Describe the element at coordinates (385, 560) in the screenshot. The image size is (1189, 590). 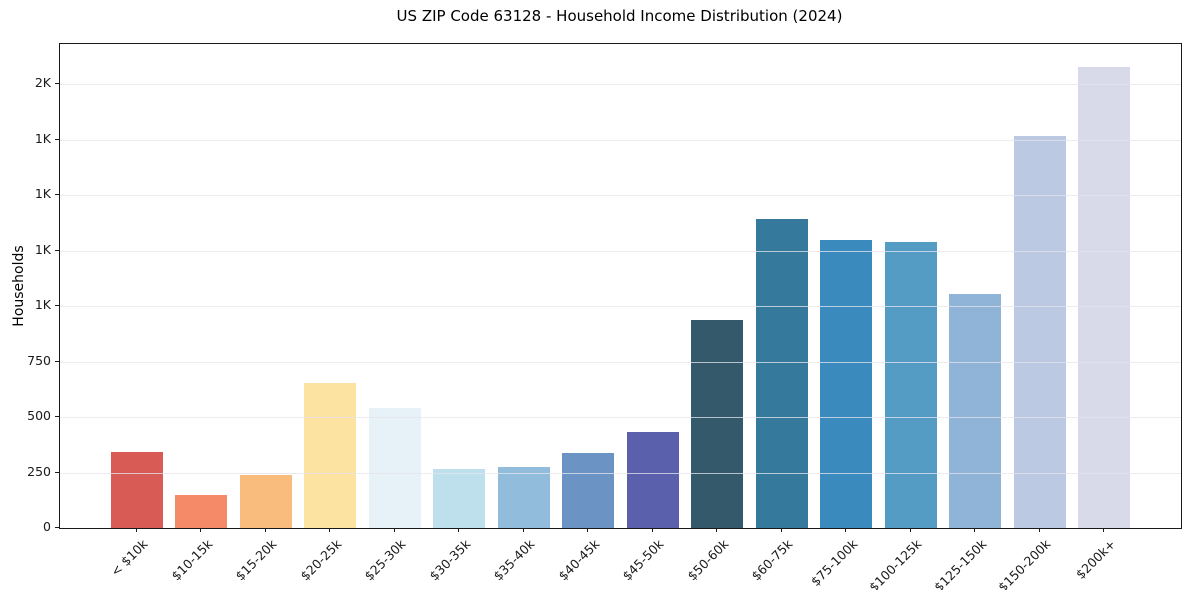
I see `x-tick-label: $25-30k` at that location.